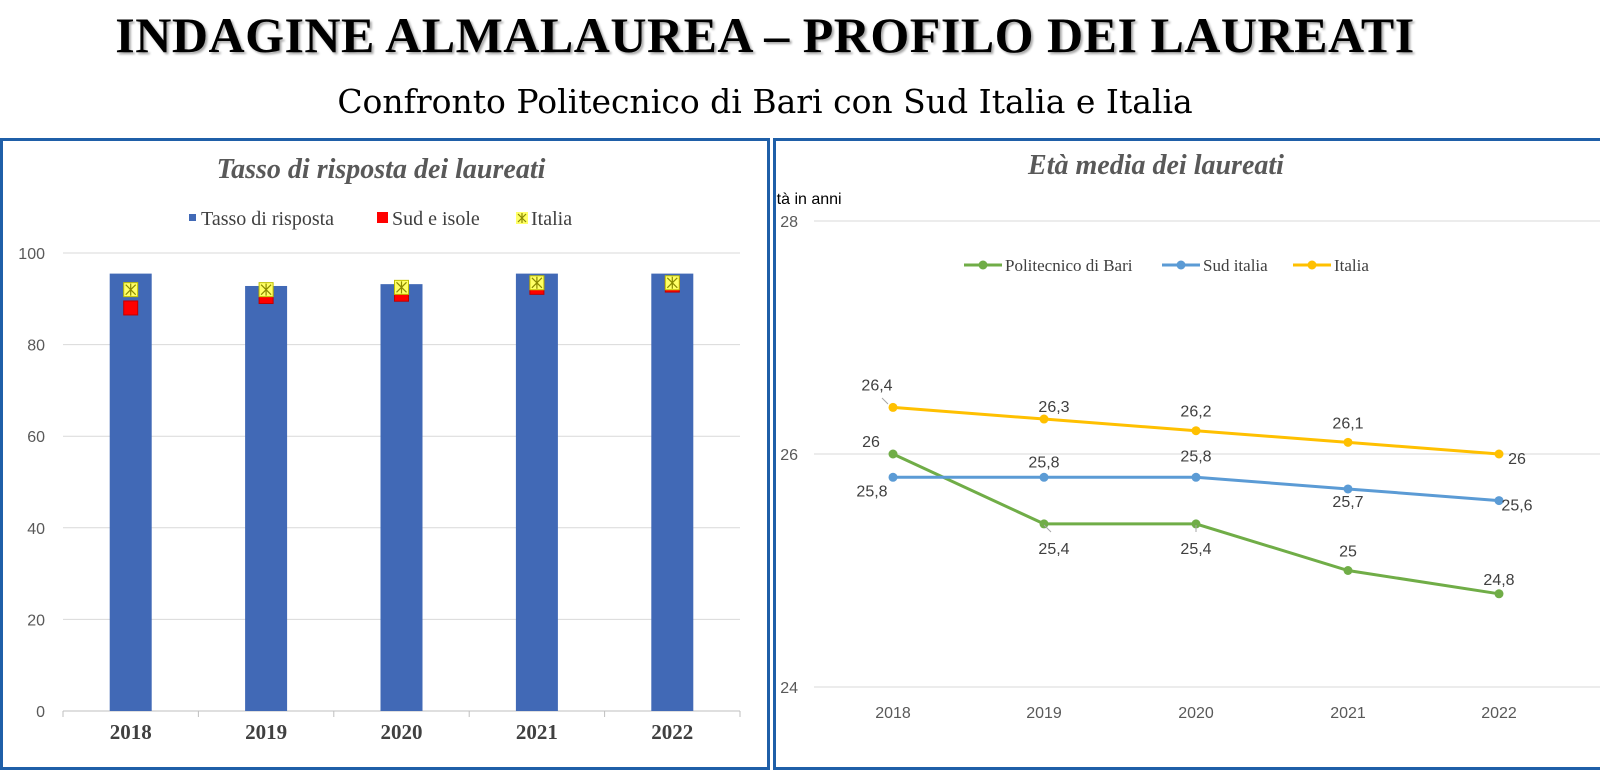 This screenshot has height=772, width=1600. What do you see at coordinates (1348, 552) in the screenshot?
I see `data-label: 25` at bounding box center [1348, 552].